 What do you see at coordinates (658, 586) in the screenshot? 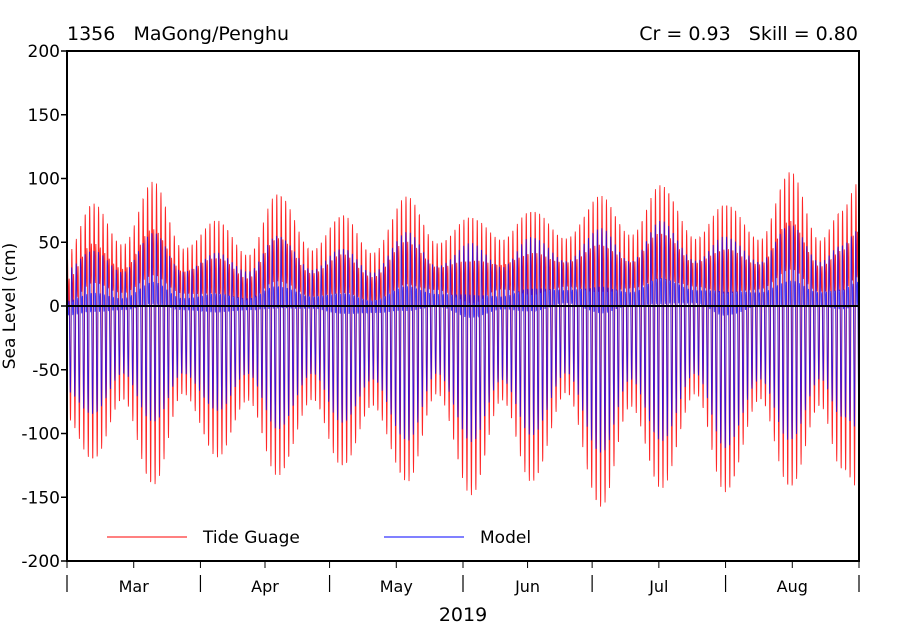
I see `x-month-label: Jul` at bounding box center [658, 586].